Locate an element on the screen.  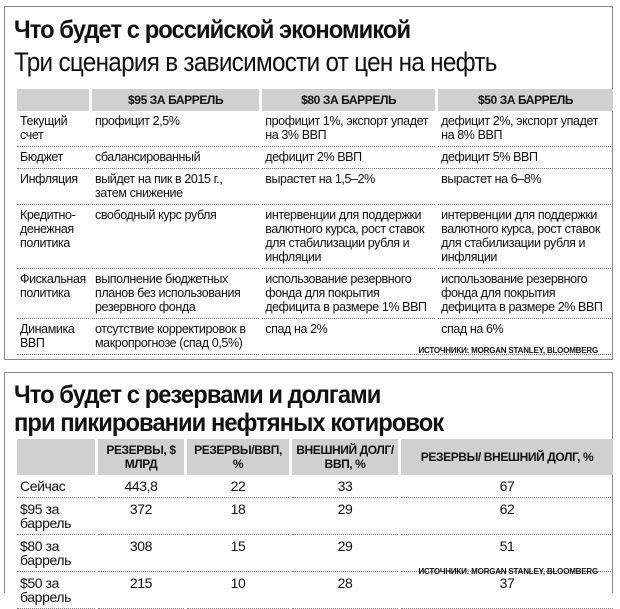
row-label: Кредитно-денежная политика is located at coordinates (53, 237).